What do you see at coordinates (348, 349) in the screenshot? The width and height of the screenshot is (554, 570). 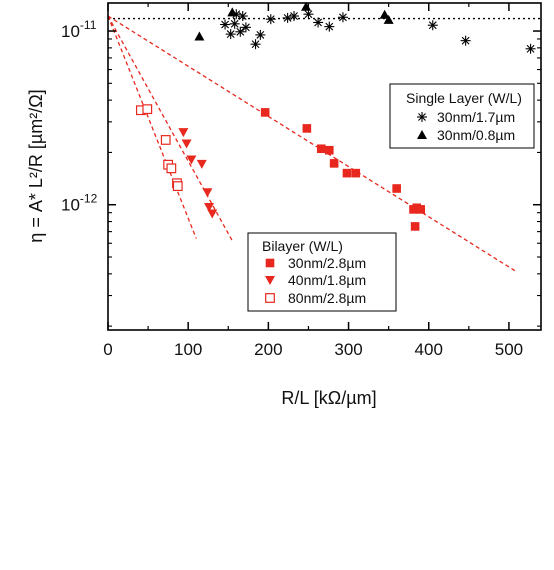 I see `x-tick-label: 300` at bounding box center [348, 349].